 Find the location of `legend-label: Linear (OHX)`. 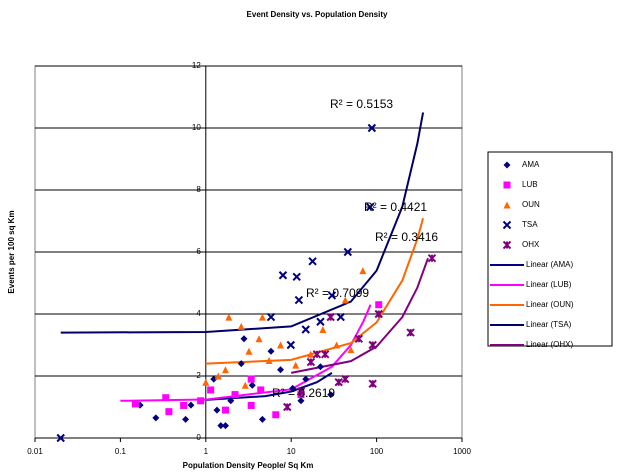

legend-label: Linear (OHX) is located at coordinates (549, 344).